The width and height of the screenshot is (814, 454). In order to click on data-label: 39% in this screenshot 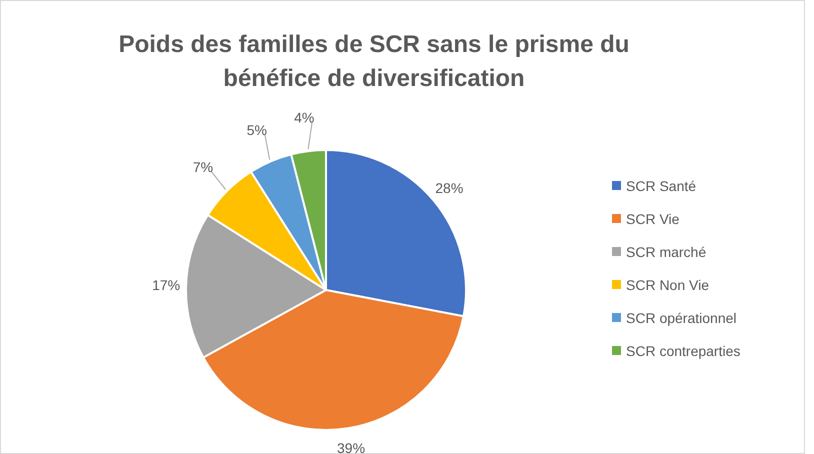, I will do `click(351, 447)`.